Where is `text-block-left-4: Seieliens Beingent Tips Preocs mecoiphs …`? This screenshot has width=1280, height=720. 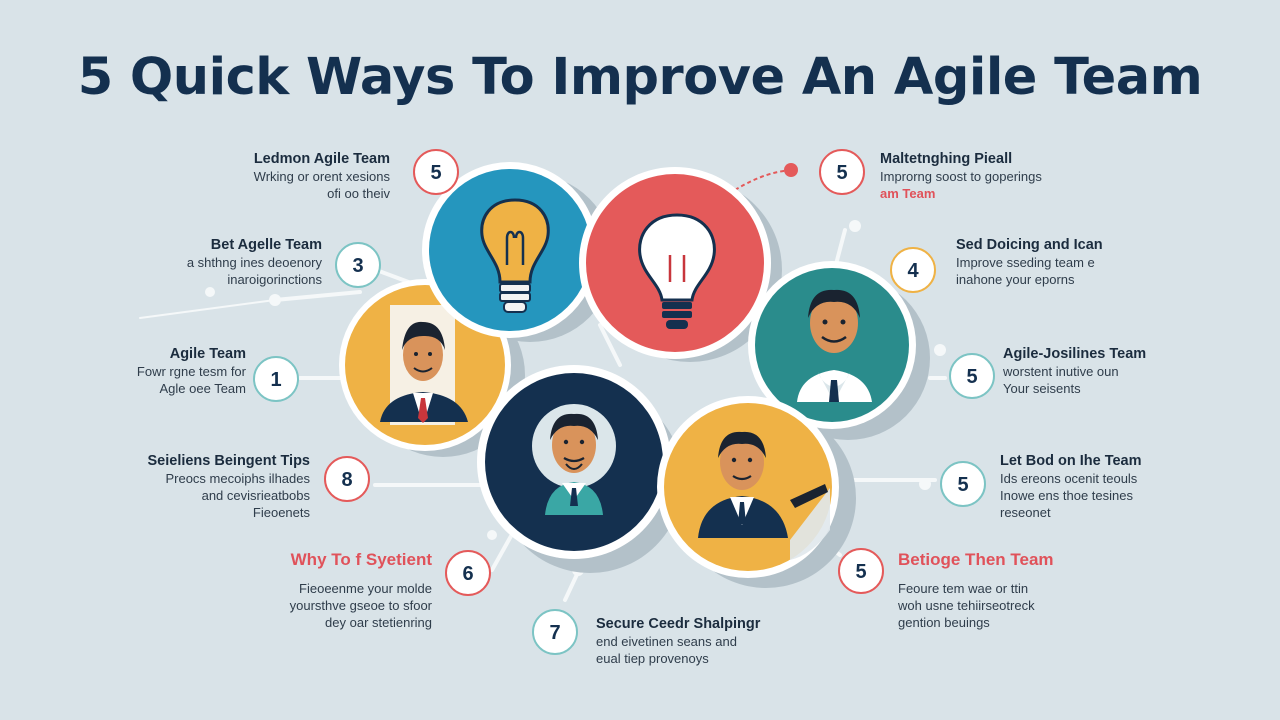
text-block-left-4: Seieliens Beingent Tips Preocs mecoiphs … is located at coordinates (211, 486).